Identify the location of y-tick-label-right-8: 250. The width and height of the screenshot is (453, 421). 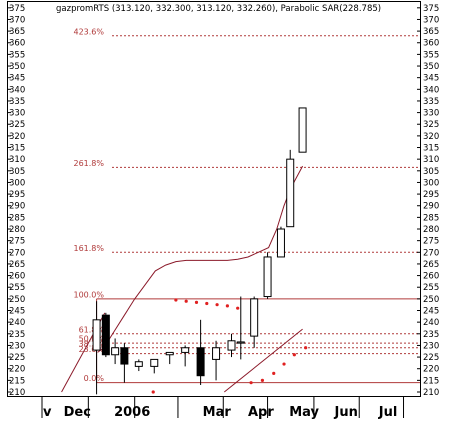
(431, 300).